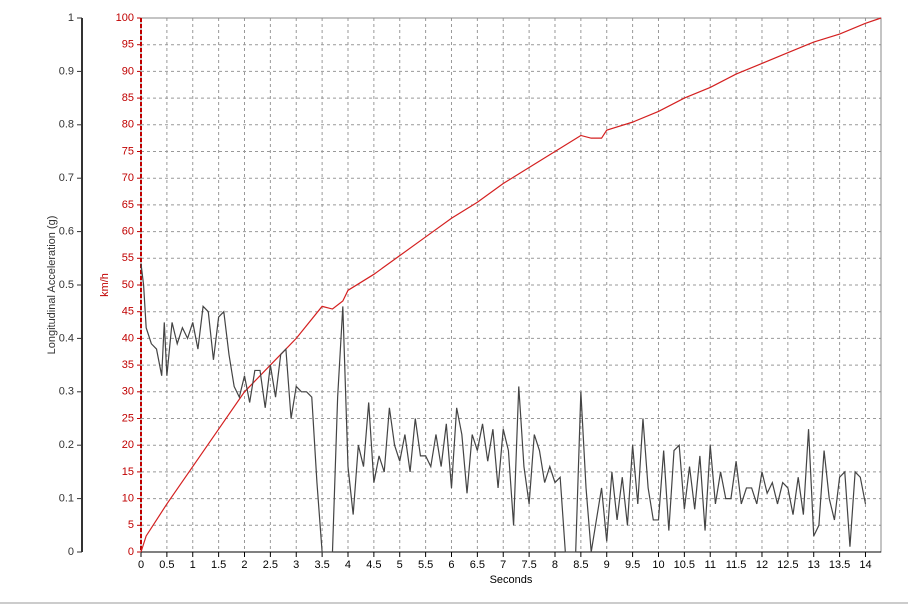  Describe the element at coordinates (787, 565) in the screenshot. I see `x-tick-label: 12.5` at that location.